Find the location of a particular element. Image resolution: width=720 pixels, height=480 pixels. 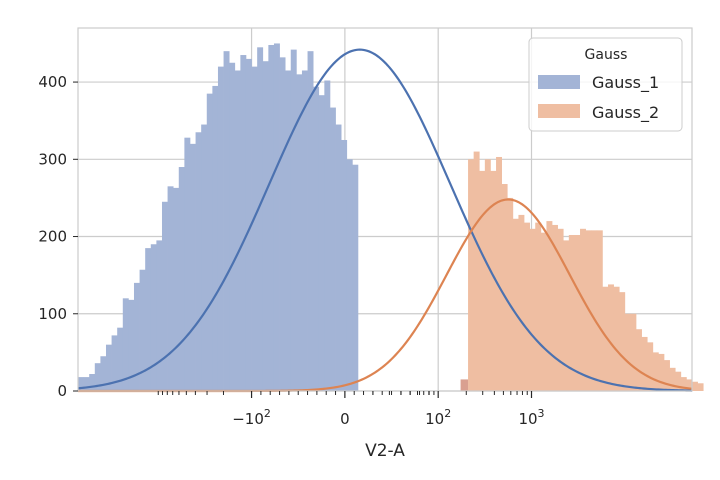

x-tick-base: −10 is located at coordinates (248, 419).